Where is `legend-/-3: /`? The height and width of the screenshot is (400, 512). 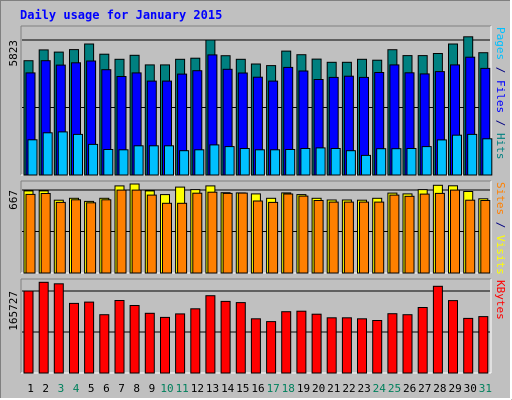 legend-/-3: / is located at coordinates (500, 123).